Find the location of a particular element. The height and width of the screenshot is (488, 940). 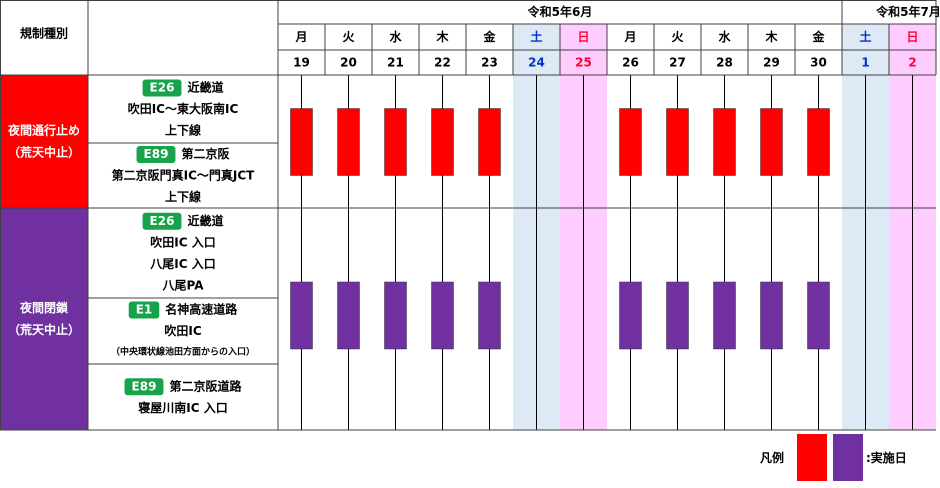

date-label: 1 is located at coordinates (865, 63).